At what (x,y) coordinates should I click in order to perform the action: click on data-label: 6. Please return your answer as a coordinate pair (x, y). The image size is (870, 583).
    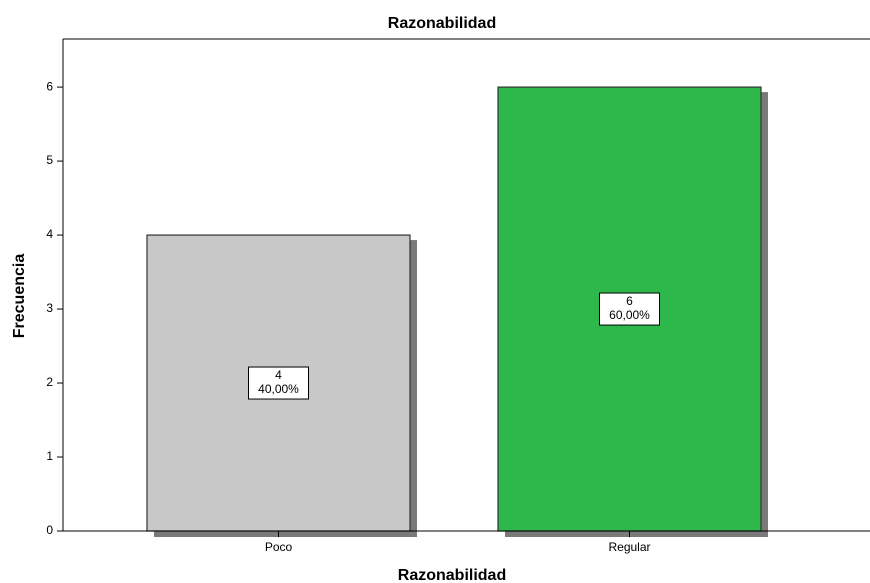
    Looking at the image, I should click on (629, 301).